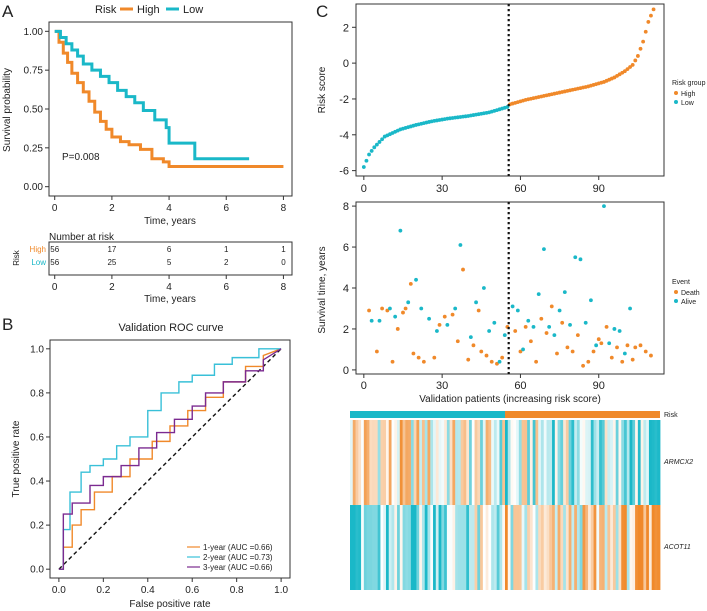 The height and width of the screenshot is (611, 707). Describe the element at coordinates (281, 590) in the screenshot. I see `roc-x-tick-label: 1.0` at that location.